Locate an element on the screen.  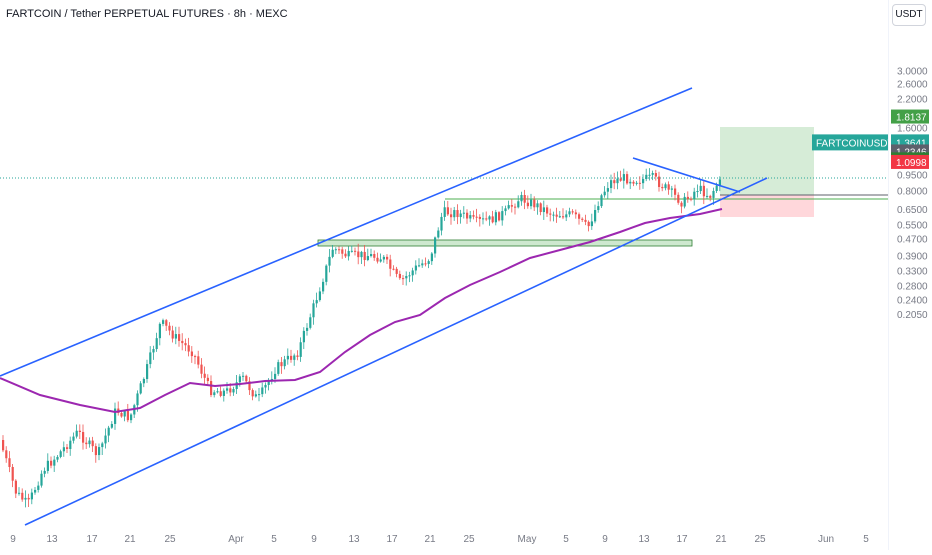
time-tick-label: 5 is located at coordinates (566, 539).